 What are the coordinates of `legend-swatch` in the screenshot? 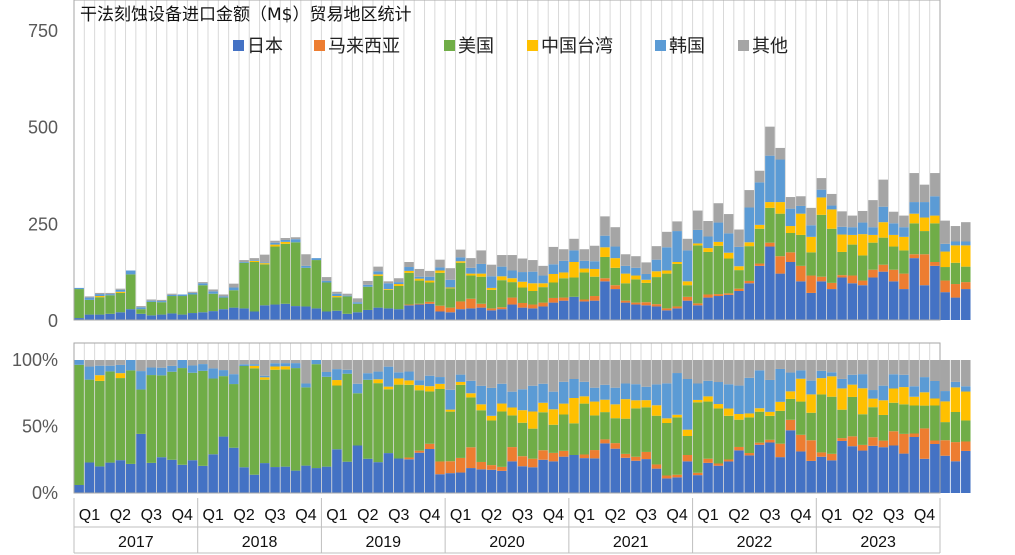 It's located at (319, 45).